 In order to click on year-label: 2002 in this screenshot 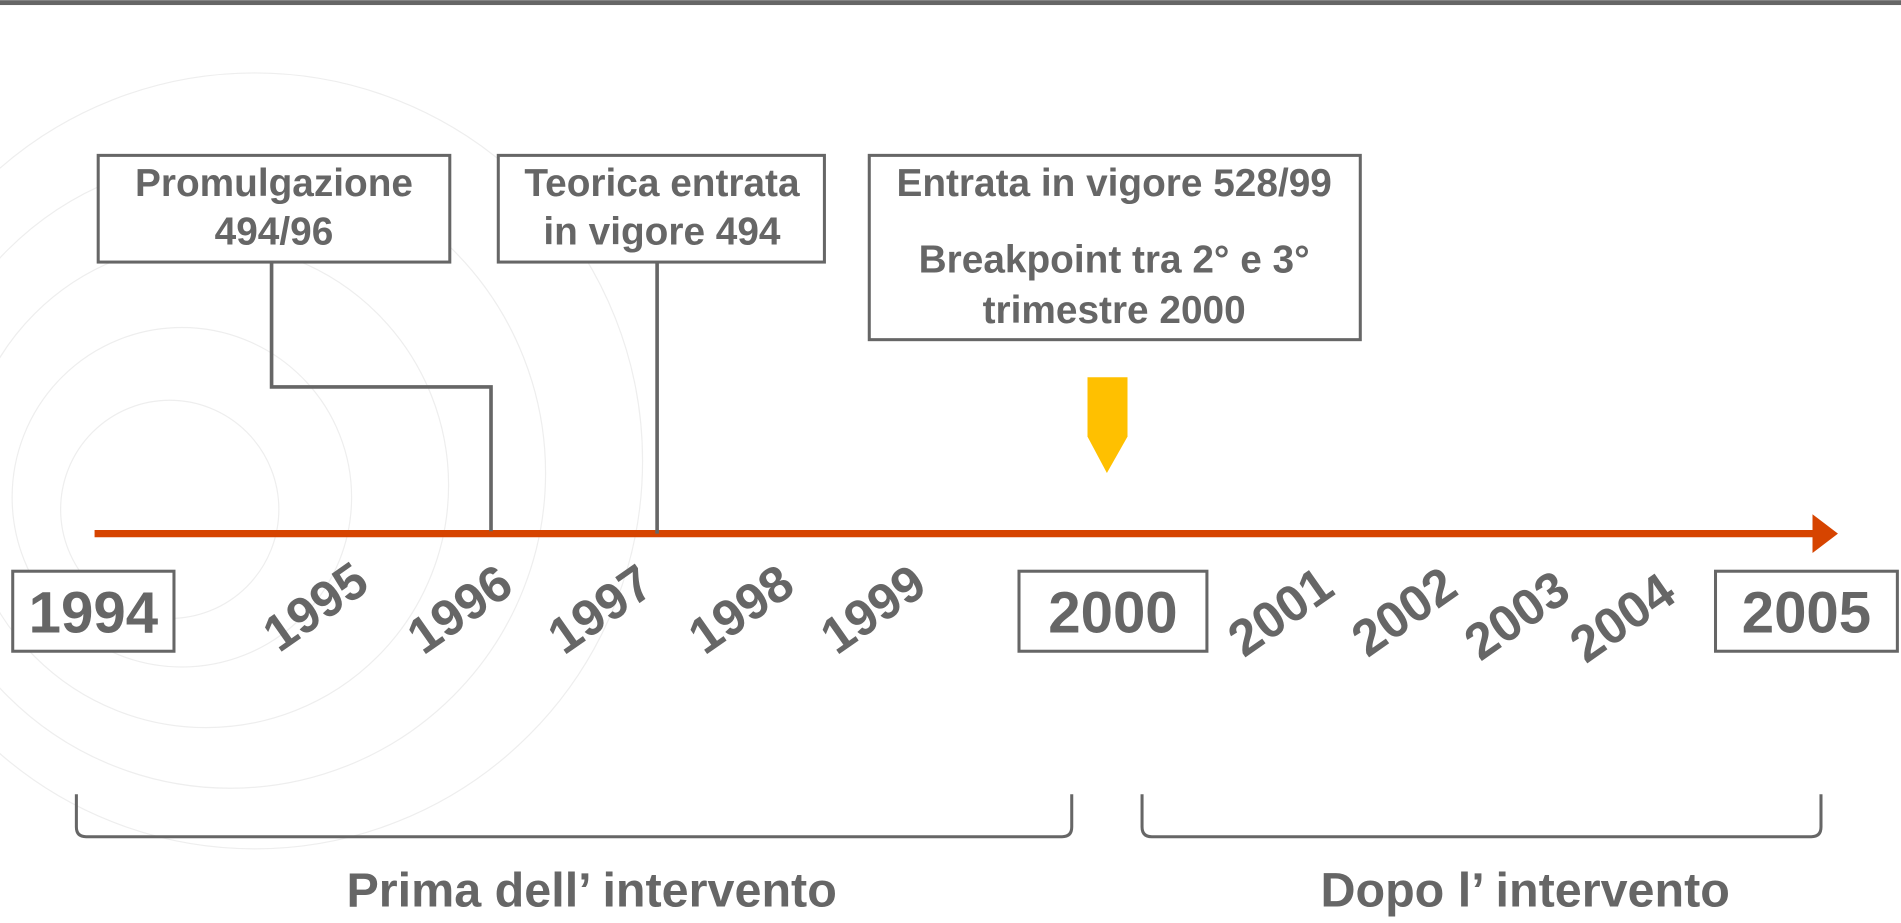, I will do `click(1403, 612)`.